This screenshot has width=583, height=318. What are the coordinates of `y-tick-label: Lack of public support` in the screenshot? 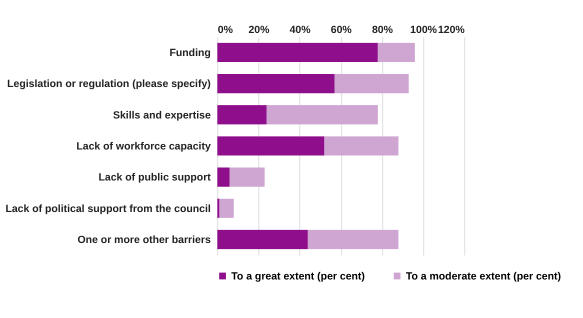 It's located at (155, 178).